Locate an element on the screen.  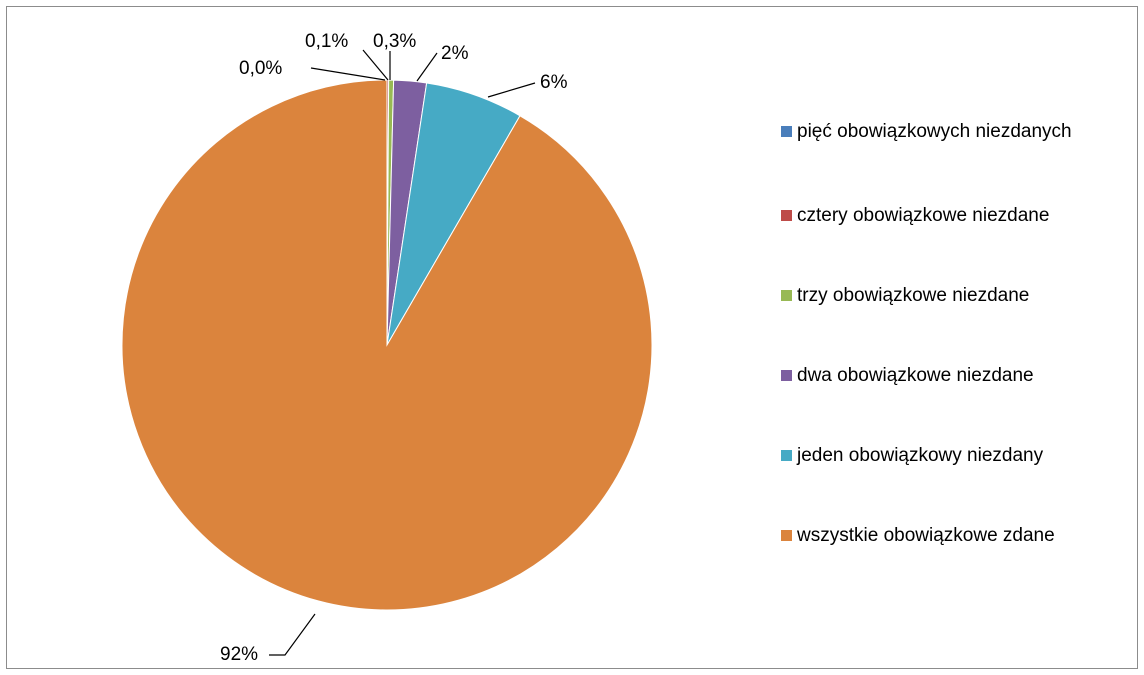
leader-line-two-failed is located at coordinates (427, 67).